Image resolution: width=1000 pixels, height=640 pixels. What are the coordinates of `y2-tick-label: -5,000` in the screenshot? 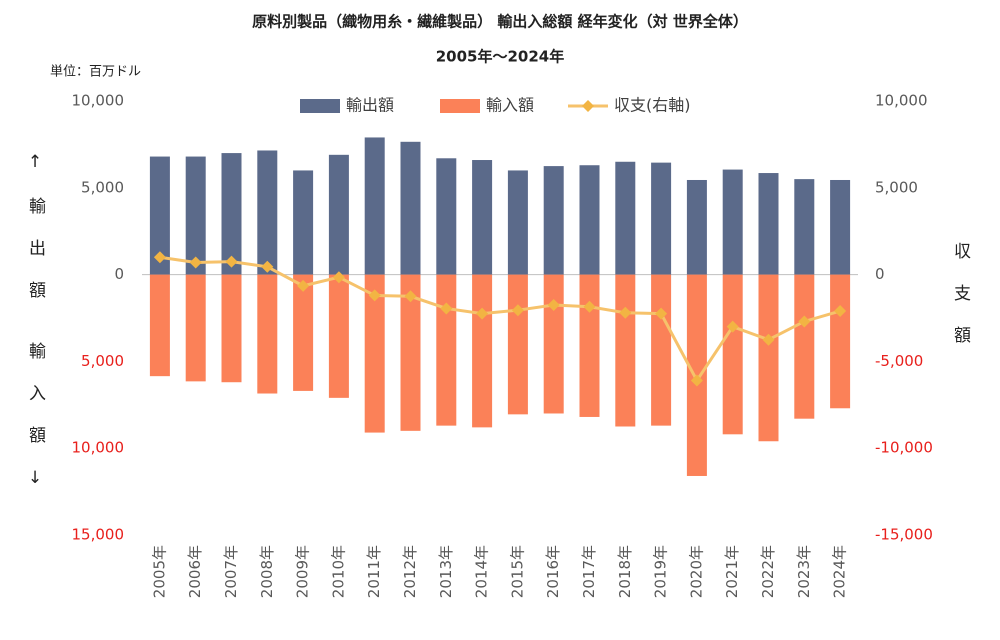 It's located at (899, 361).